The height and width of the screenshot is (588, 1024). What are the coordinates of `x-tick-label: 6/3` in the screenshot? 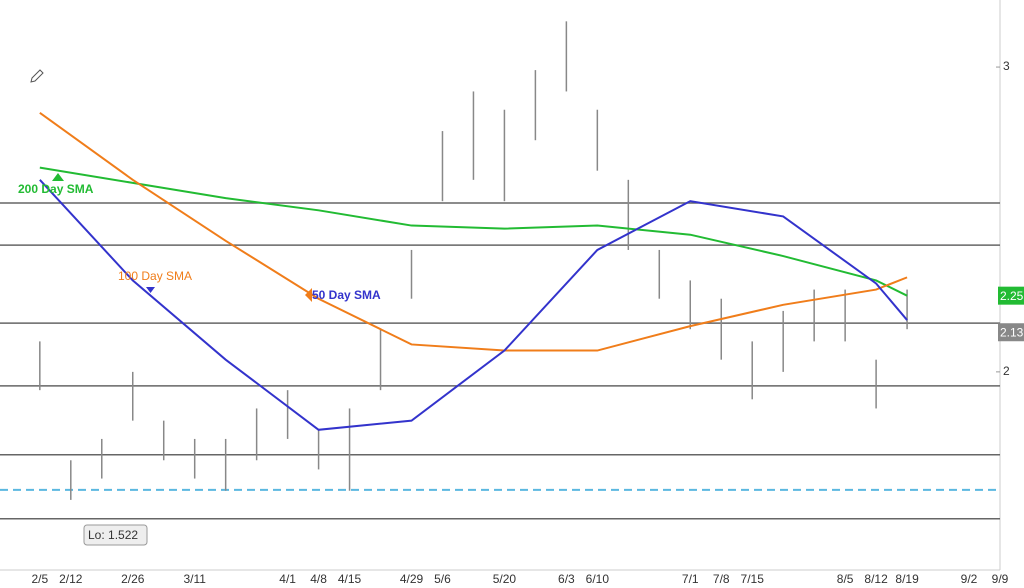 It's located at (566, 579).